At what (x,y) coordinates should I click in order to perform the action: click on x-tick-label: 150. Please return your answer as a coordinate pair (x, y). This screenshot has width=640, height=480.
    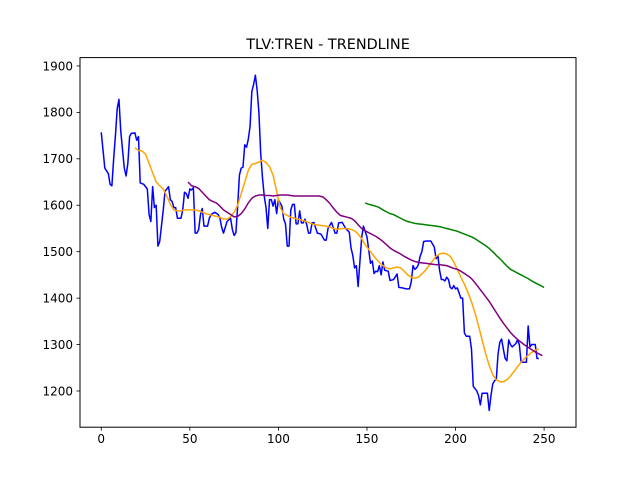
    Looking at the image, I should click on (367, 439).